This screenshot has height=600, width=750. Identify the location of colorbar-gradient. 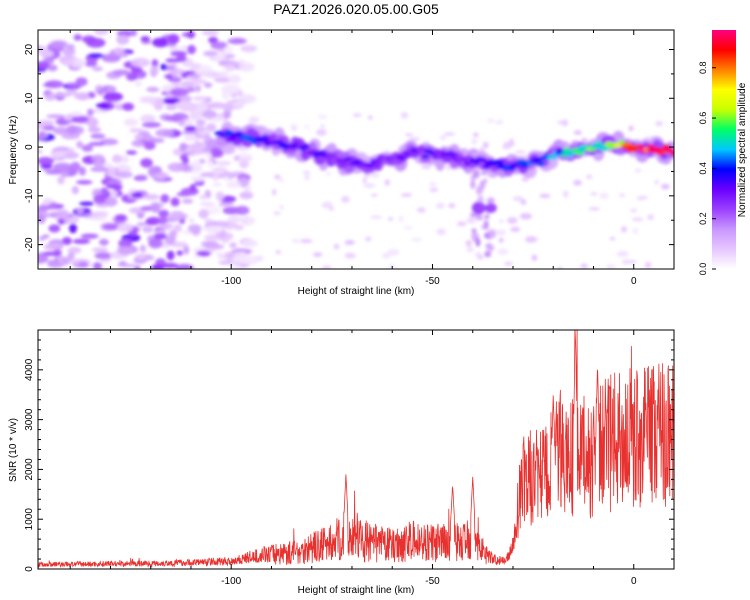
(724, 149).